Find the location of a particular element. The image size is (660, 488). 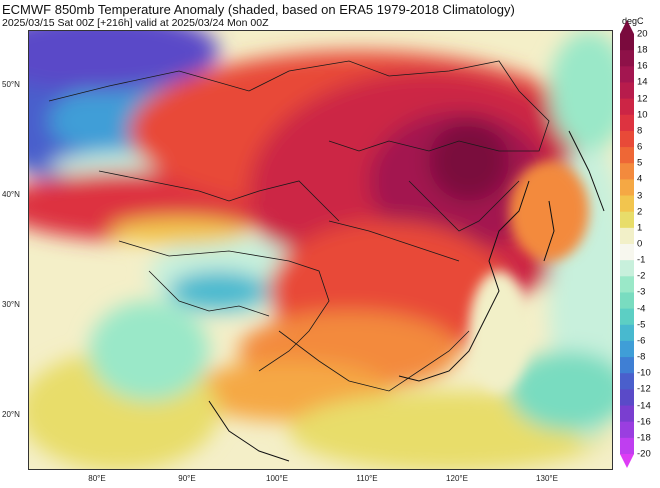

colorbar-tick-label: -6 is located at coordinates (641, 341).